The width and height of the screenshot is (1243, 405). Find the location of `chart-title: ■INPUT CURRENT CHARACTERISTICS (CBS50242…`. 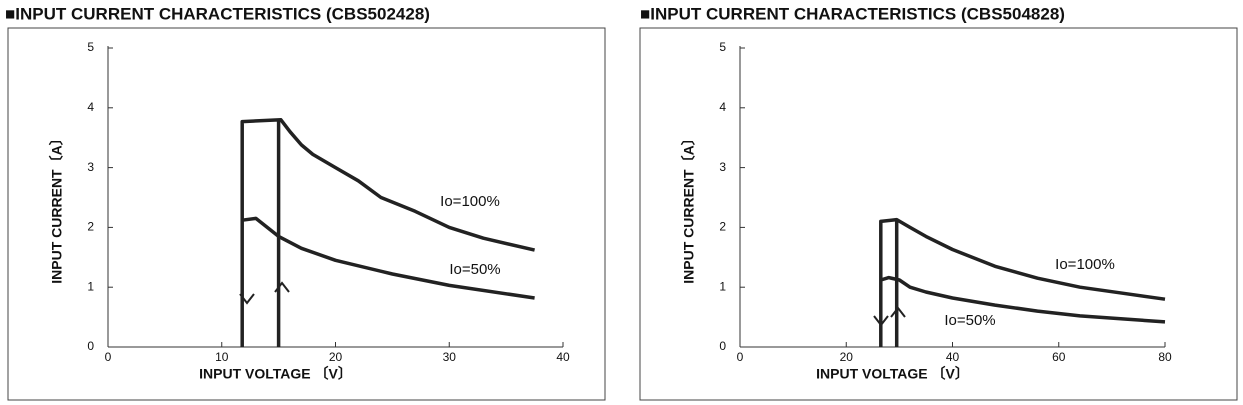

chart-title: ■INPUT CURRENT CHARACTERISTICS (CBS50242… is located at coordinates (217, 13).